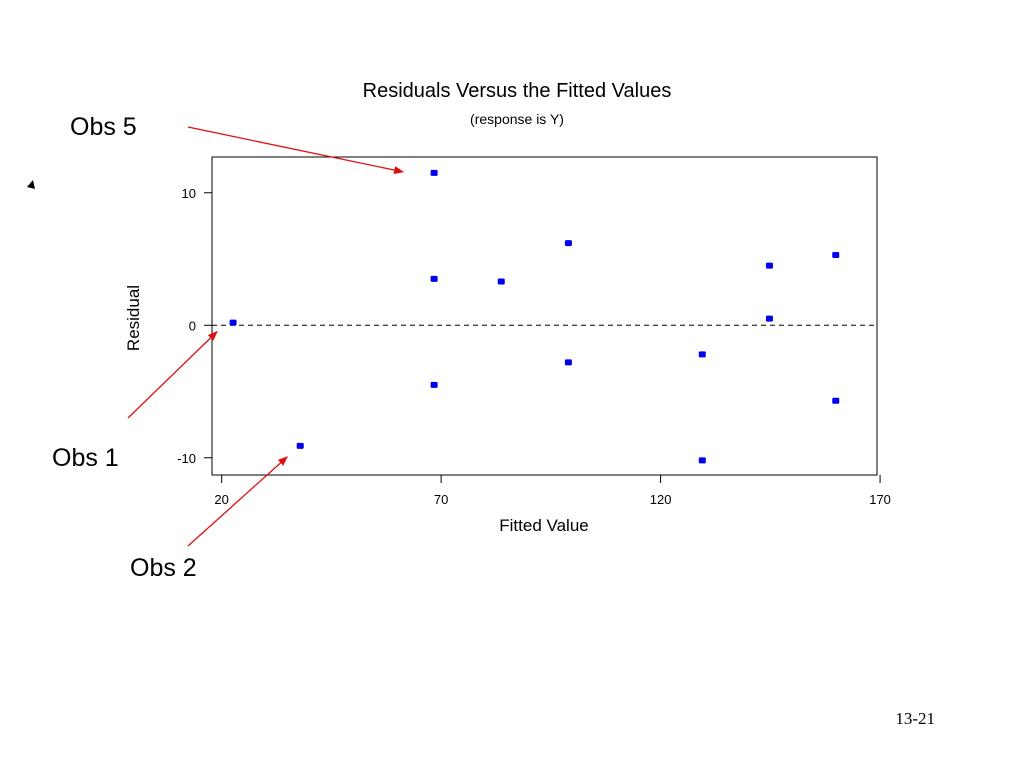 Image resolution: width=1024 pixels, height=768 pixels. Describe the element at coordinates (661, 499) in the screenshot. I see `x-tick-label: 120` at that location.